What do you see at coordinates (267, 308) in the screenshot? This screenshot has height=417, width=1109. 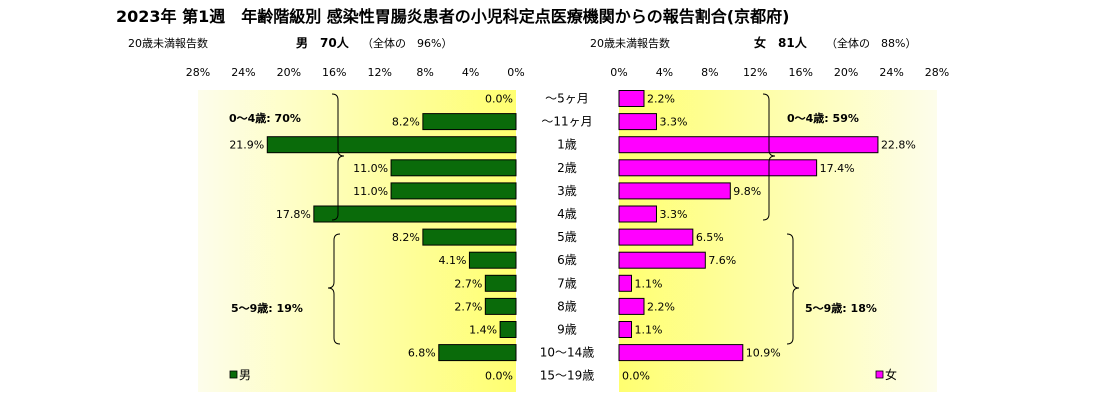 I see `male-5-9-annotation: 5～9歳: 19%` at bounding box center [267, 308].